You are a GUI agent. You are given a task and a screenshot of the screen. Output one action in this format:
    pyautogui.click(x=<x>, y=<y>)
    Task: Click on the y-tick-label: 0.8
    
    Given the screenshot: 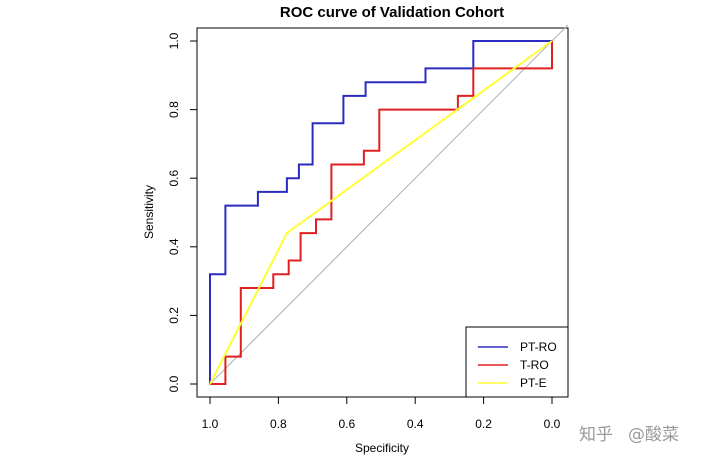 What is the action you would take?
    pyautogui.click(x=174, y=109)
    